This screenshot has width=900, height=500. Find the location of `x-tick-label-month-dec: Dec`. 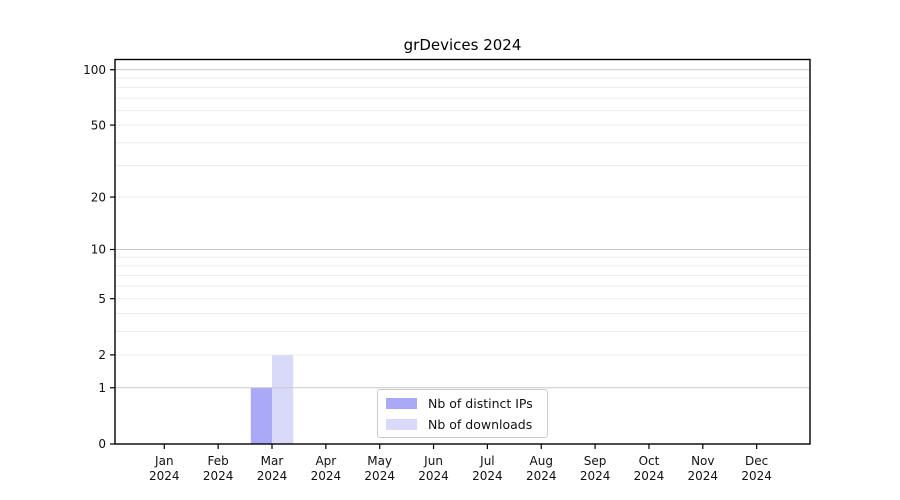

x-tick-label-month-dec: Dec is located at coordinates (756, 461).